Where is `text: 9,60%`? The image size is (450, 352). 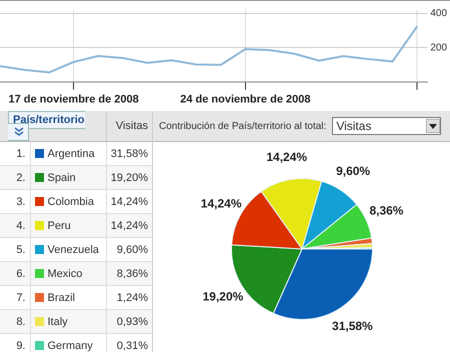
text: 9,60% is located at coordinates (132, 250).